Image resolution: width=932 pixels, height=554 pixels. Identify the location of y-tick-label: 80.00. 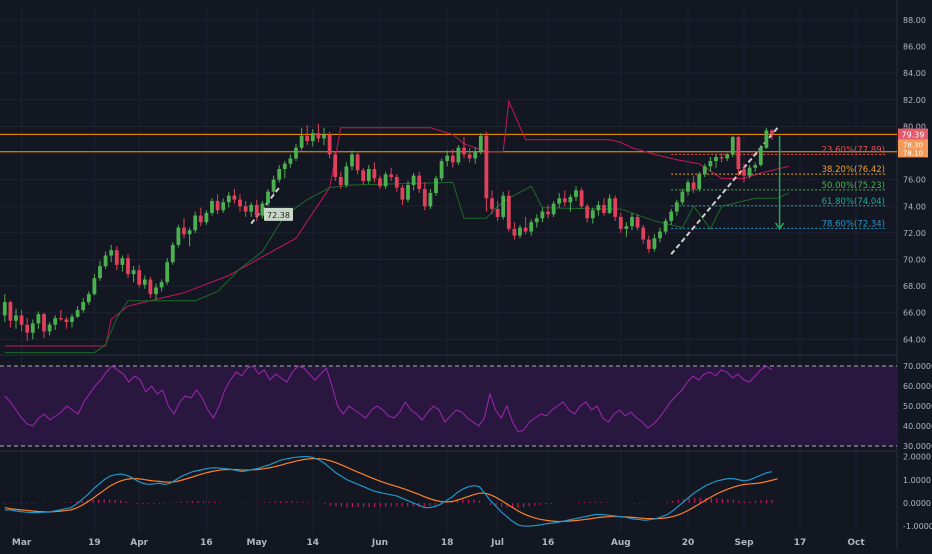
(914, 126).